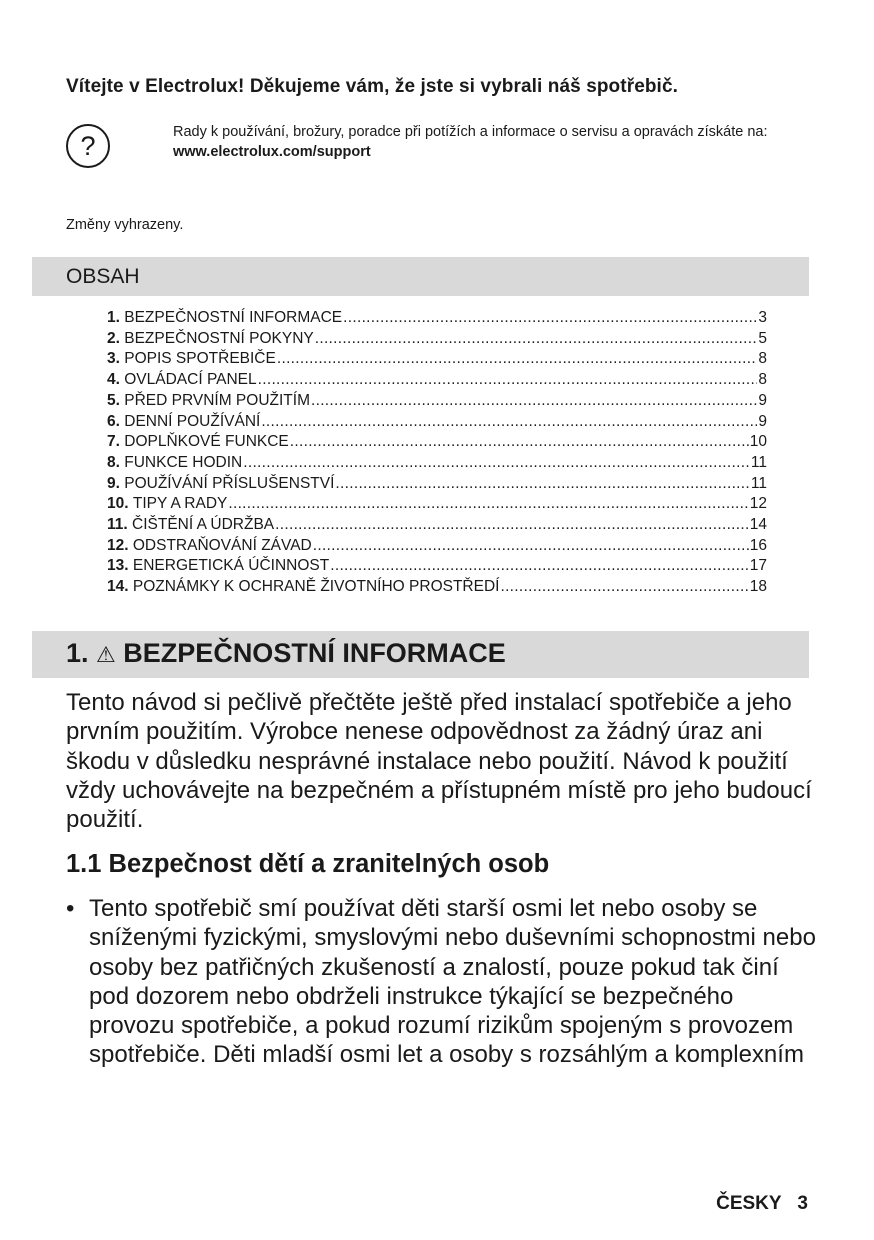 The image size is (874, 1240). I want to click on toc-item-page: 18, so click(758, 587).